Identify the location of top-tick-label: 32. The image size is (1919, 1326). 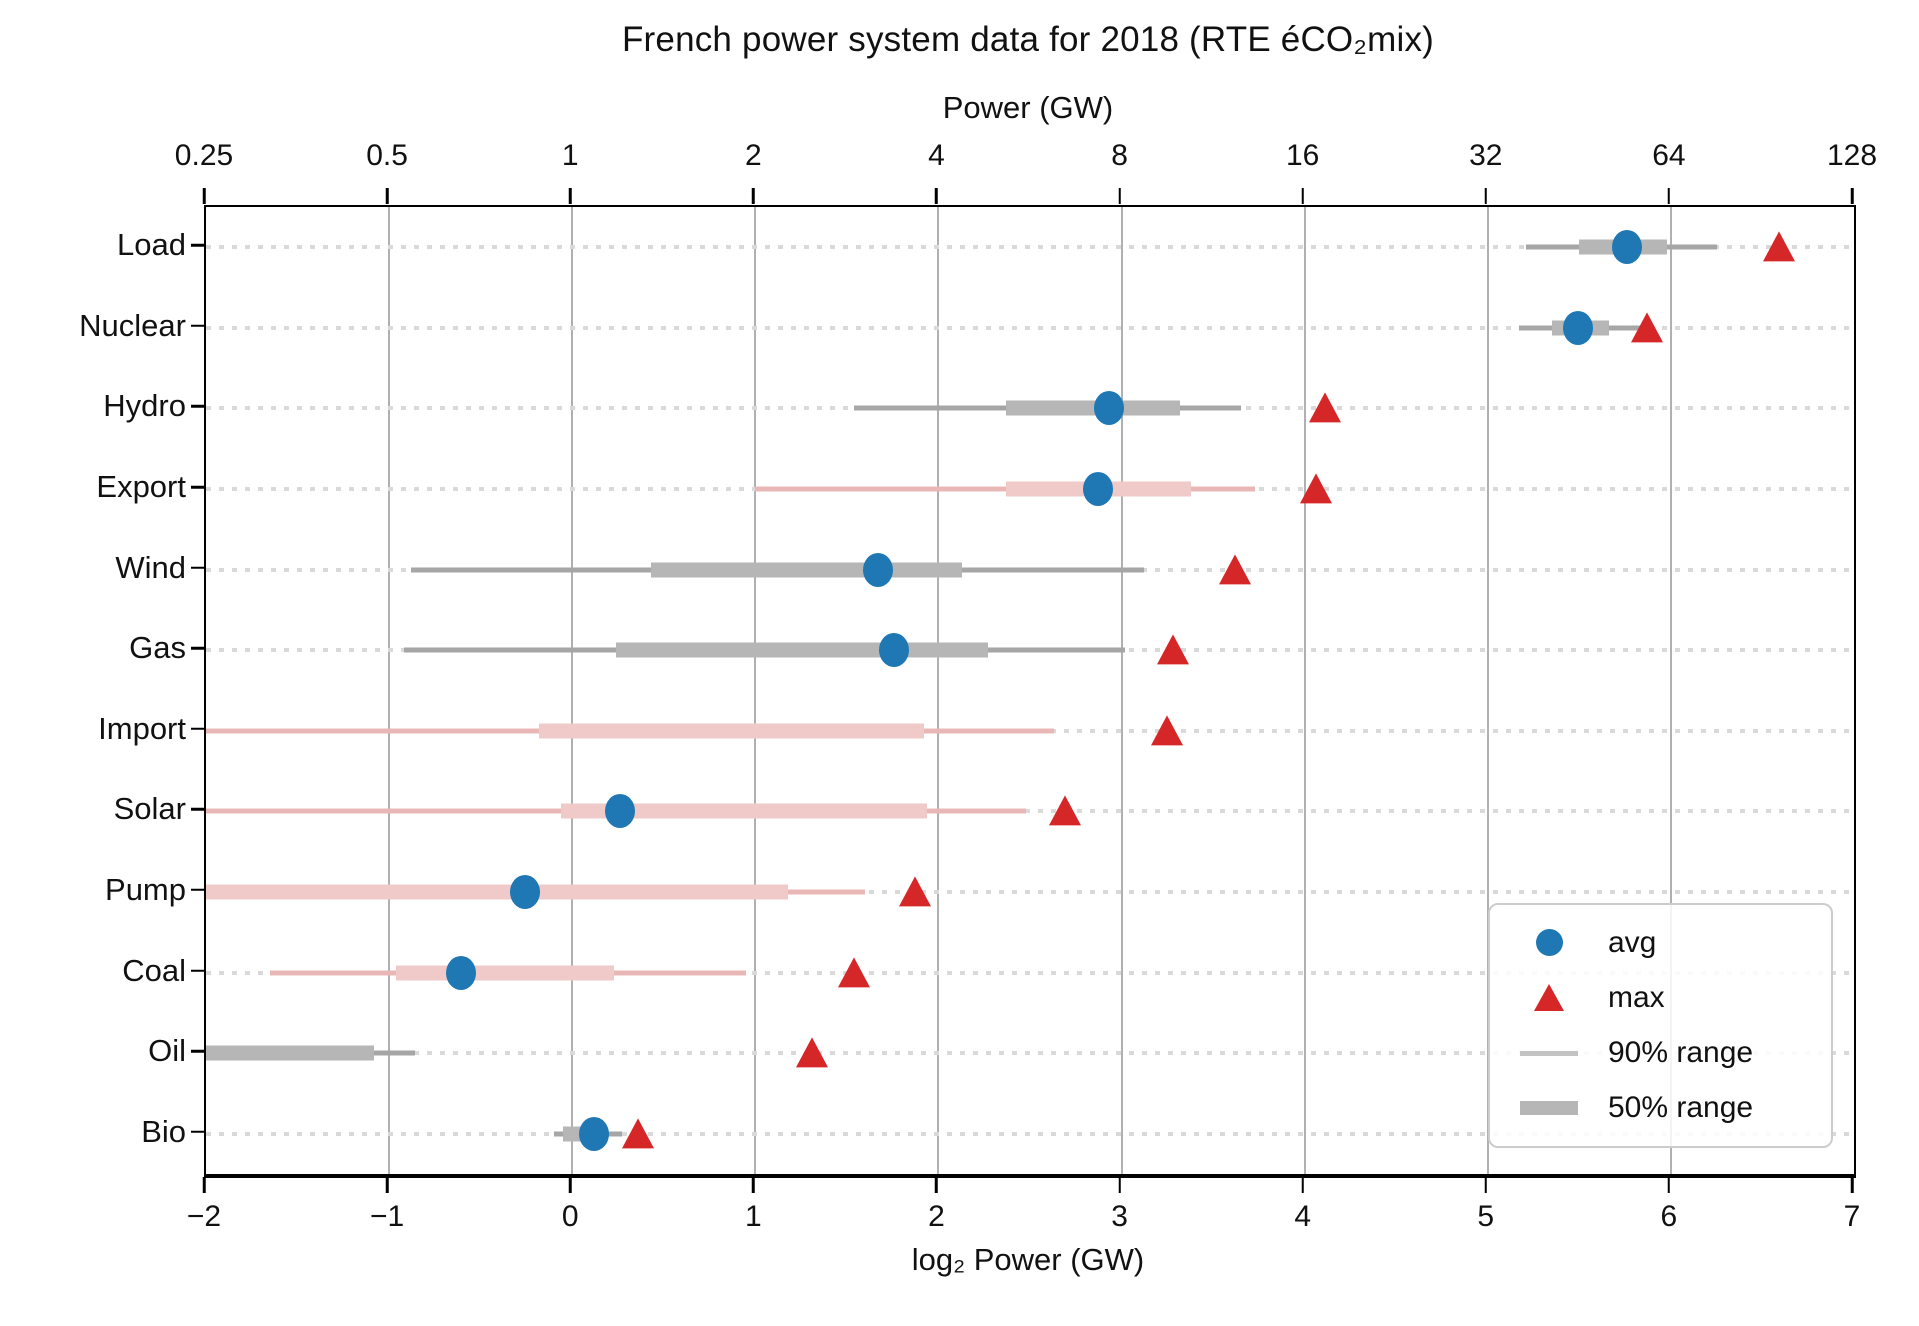
(1486, 155).